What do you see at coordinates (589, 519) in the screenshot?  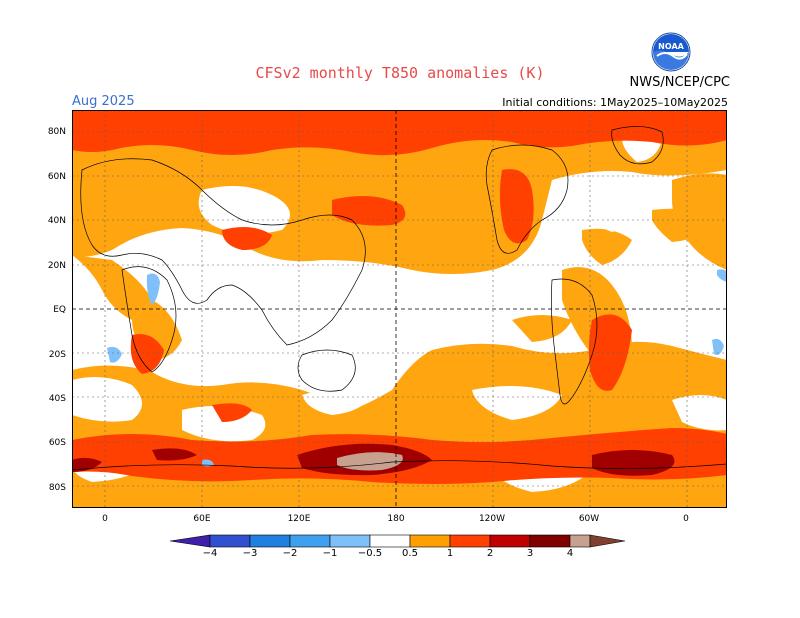 I see `lon-label-60w: 60W` at bounding box center [589, 519].